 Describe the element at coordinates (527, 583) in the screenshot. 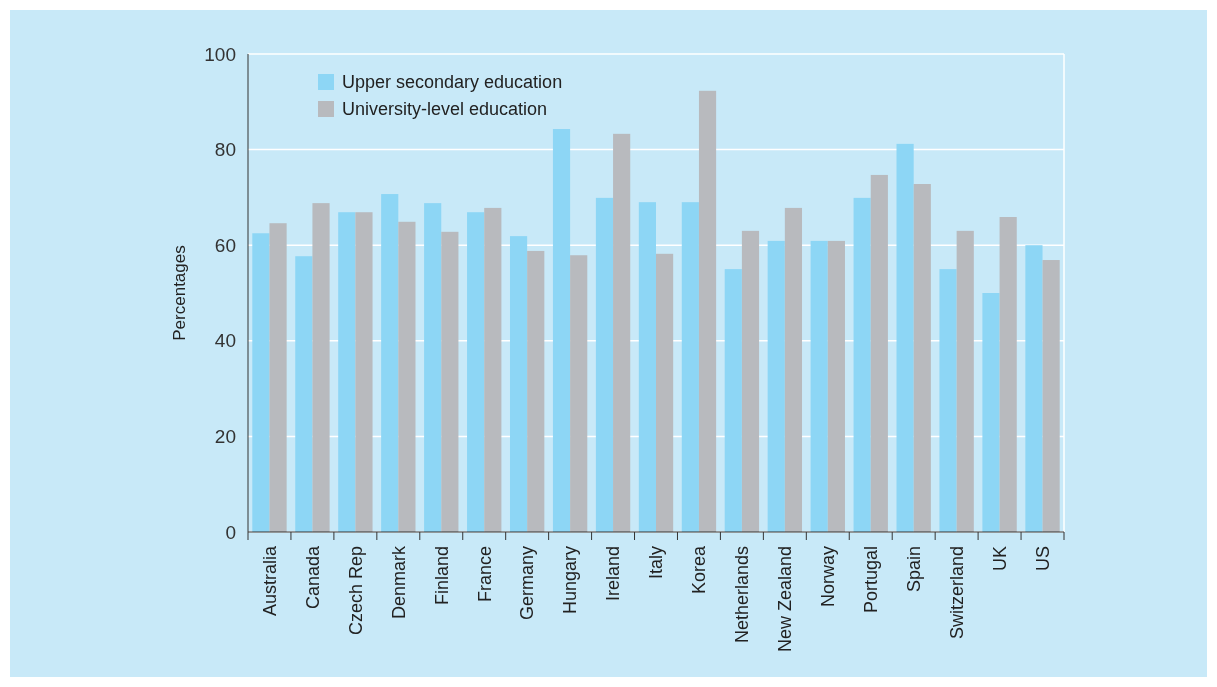

I see `x-tick-label: Germany` at that location.